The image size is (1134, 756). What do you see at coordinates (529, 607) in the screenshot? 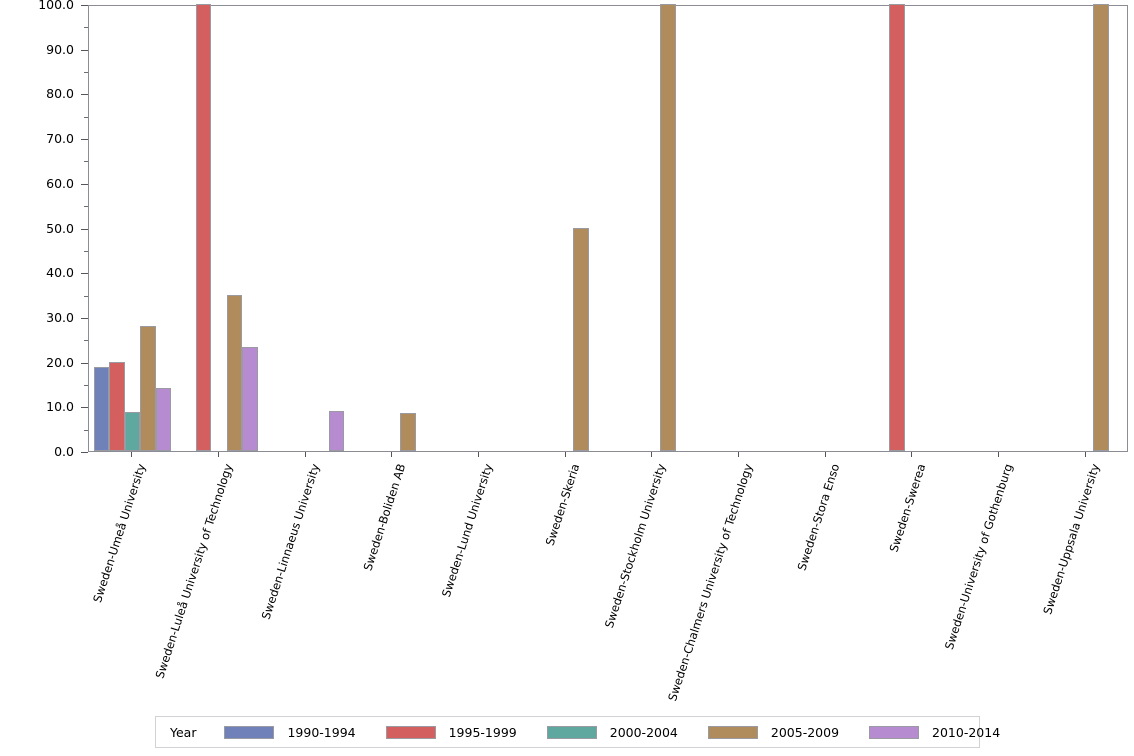
I see `x-axis-tick-label: Sweden-Skeria` at bounding box center [529, 607].